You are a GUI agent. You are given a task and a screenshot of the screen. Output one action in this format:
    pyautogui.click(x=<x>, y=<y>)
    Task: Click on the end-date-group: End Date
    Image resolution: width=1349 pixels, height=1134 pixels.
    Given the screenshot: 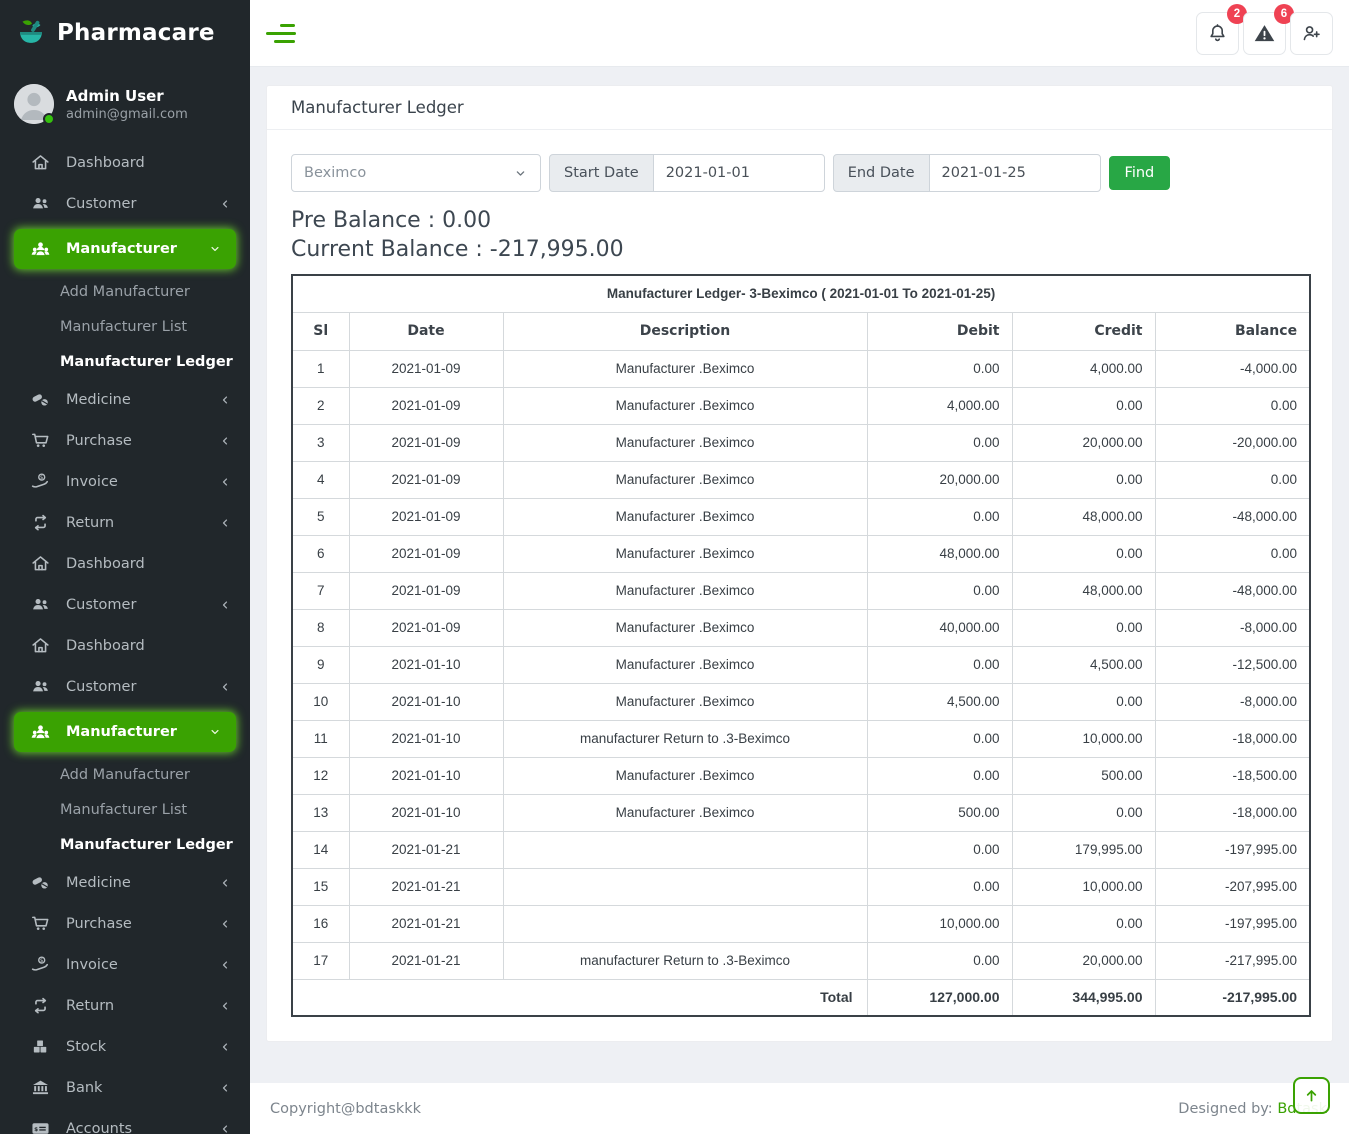 What is the action you would take?
    pyautogui.click(x=966, y=173)
    